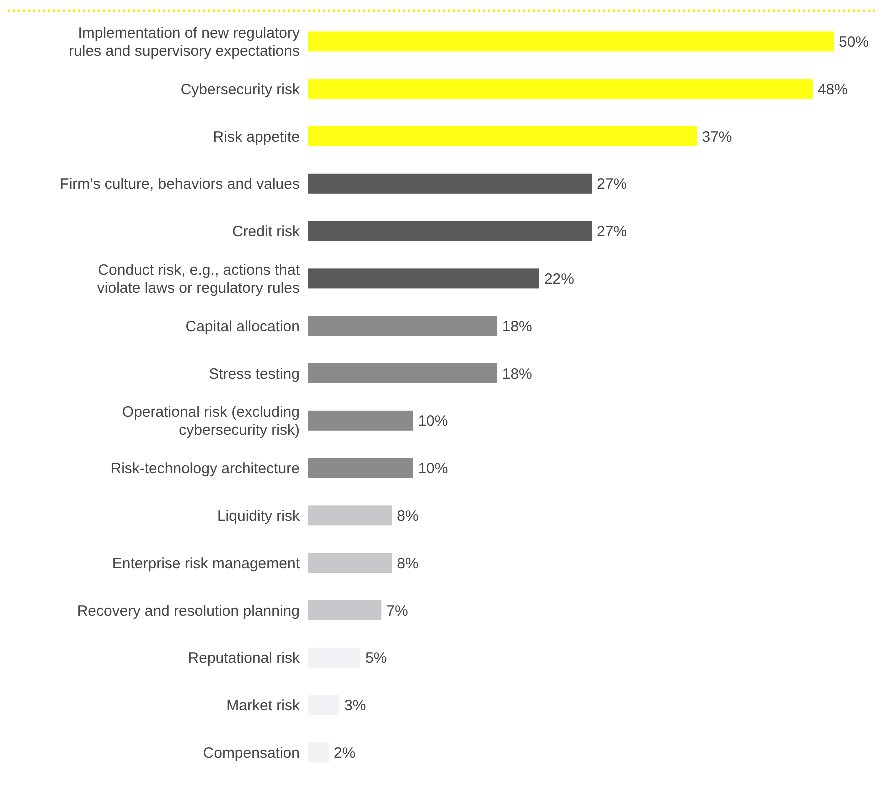 The image size is (884, 786). What do you see at coordinates (355, 706) in the screenshot?
I see `data-label: 3%` at bounding box center [355, 706].